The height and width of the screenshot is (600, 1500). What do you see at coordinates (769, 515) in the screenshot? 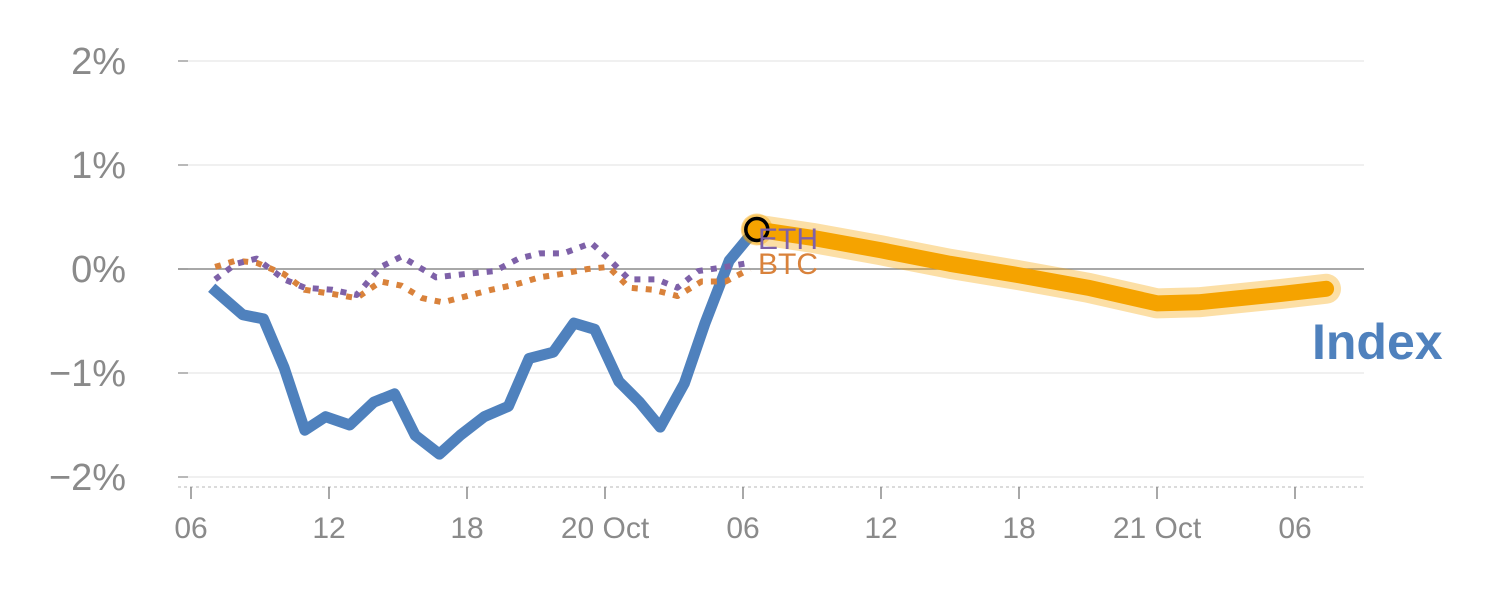
I see `x-axis: 06 12 18 20 Oct 06 12 18 21 Oct 06` at bounding box center [769, 515].